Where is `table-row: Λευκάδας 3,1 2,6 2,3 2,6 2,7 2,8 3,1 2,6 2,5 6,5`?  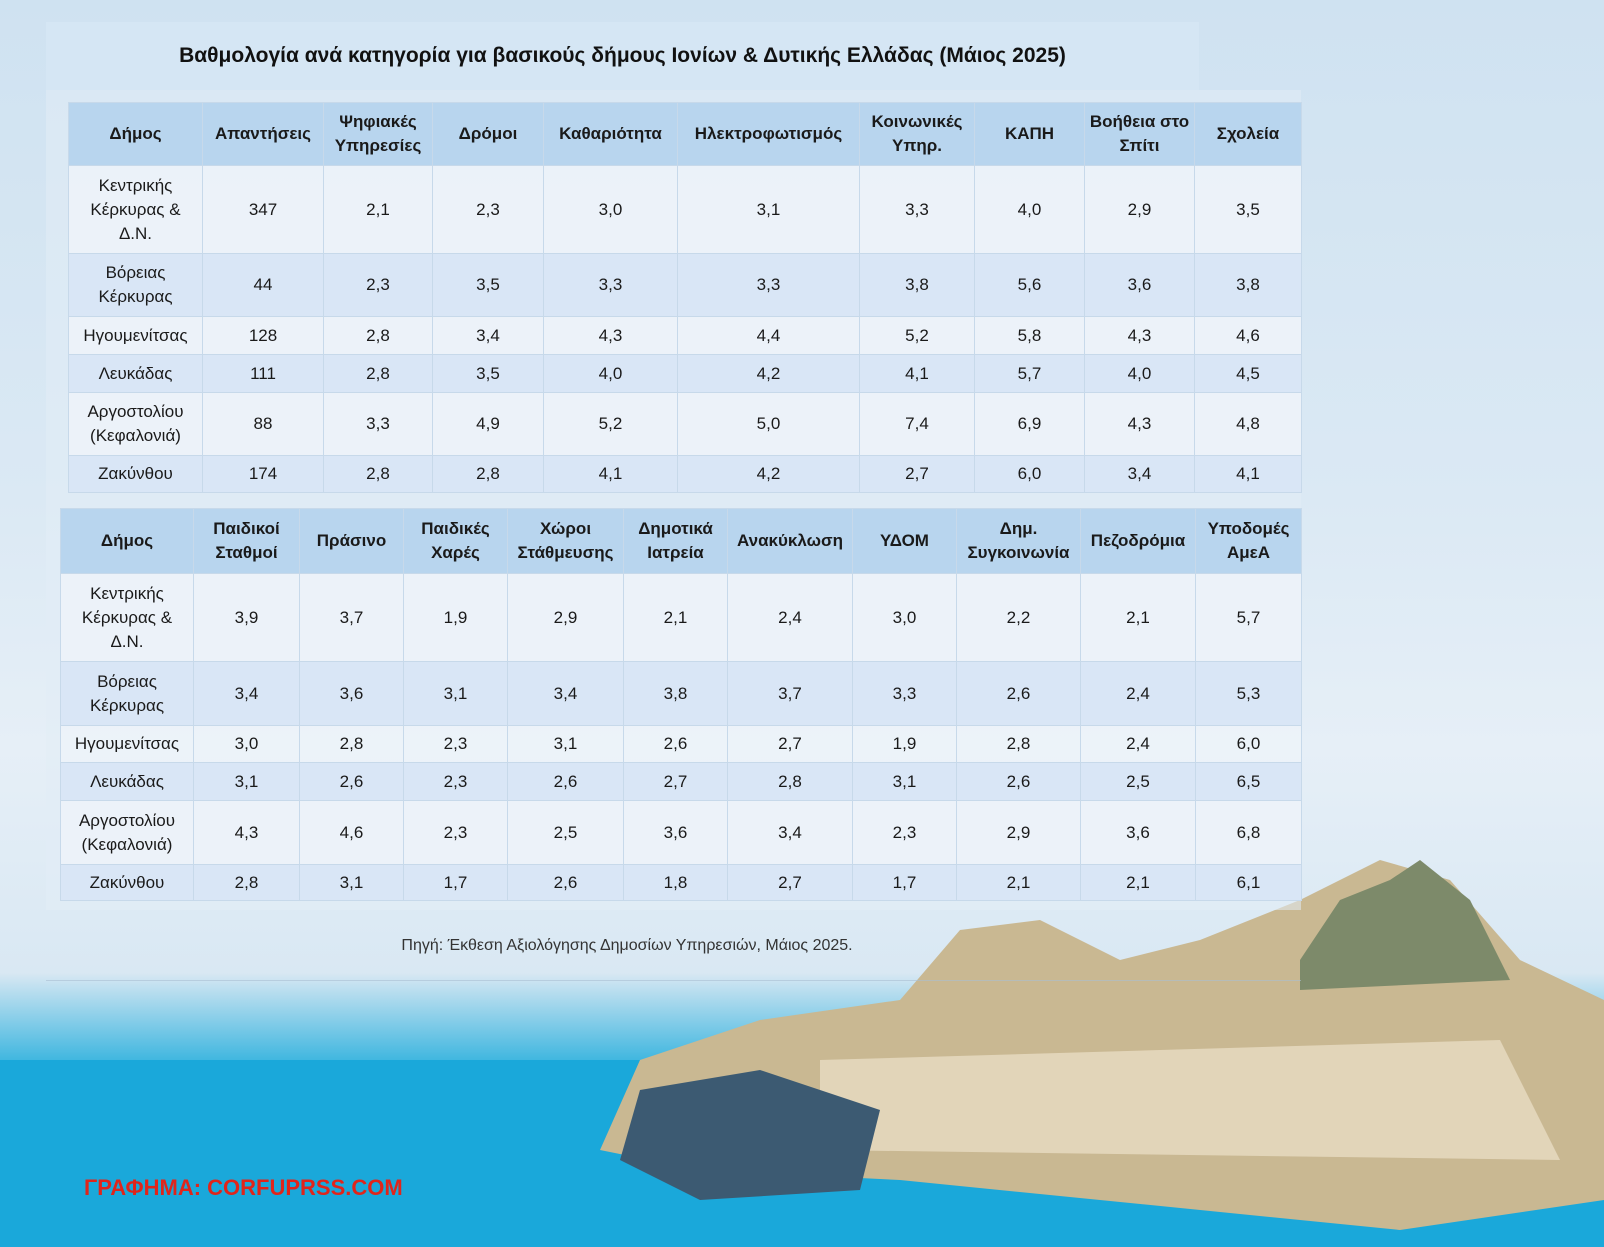
table-row: Λευκάδας 3,1 2,6 2,3 2,6 2,7 2,8 3,1 2,6 2,5 6,5 is located at coordinates (681, 781).